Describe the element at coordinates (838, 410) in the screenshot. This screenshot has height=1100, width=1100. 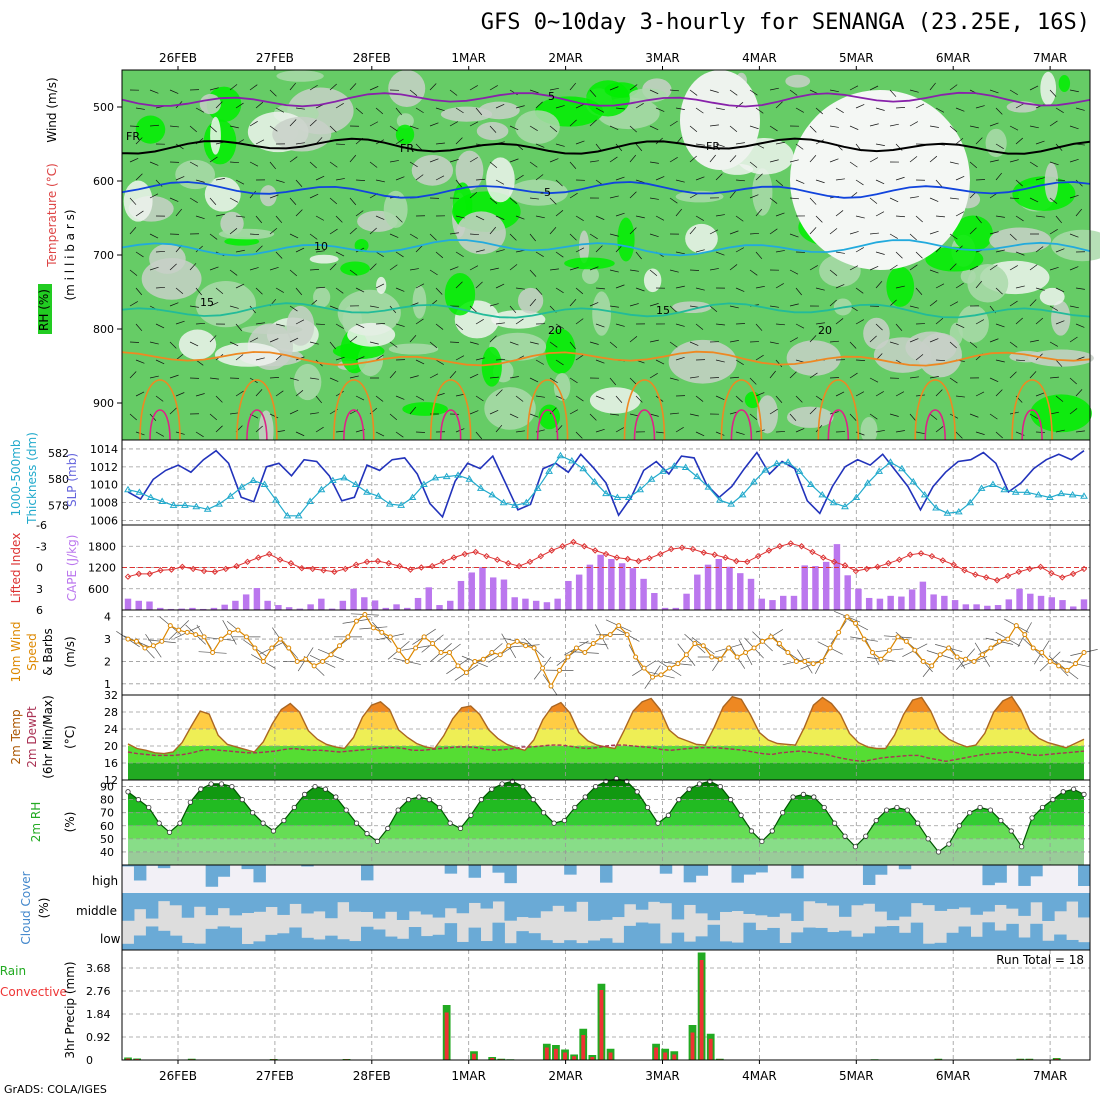
I see `isotherm-line` at that location.